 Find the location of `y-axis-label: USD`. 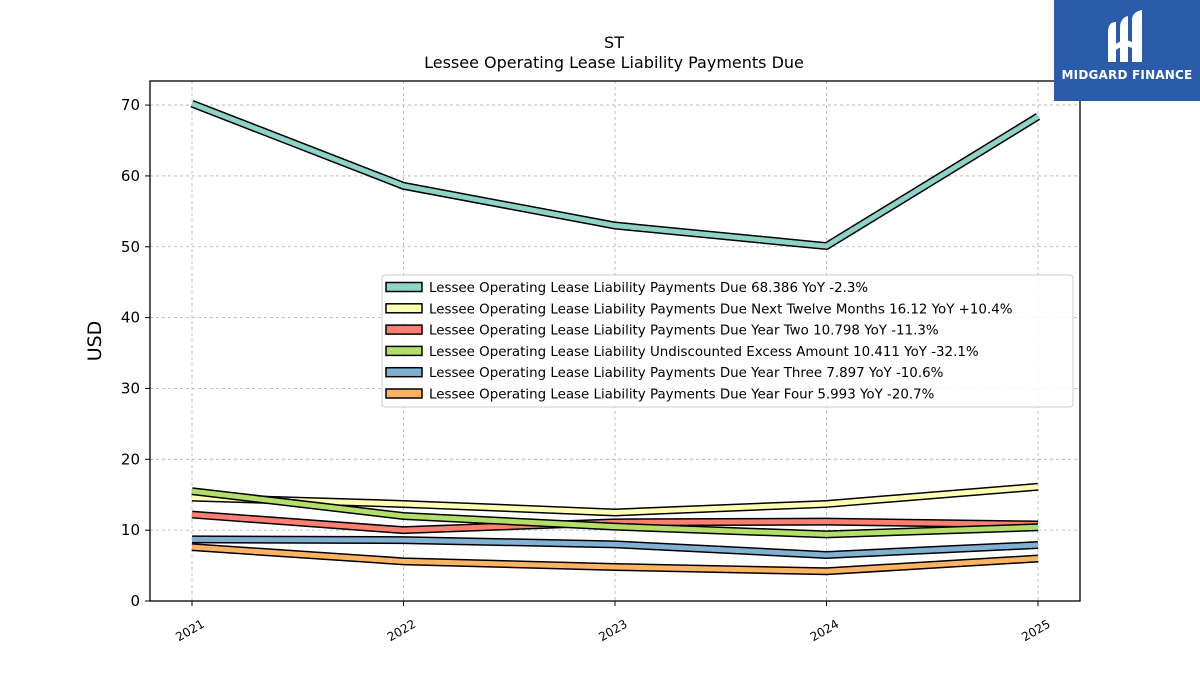

y-axis-label: USD is located at coordinates (95, 341).